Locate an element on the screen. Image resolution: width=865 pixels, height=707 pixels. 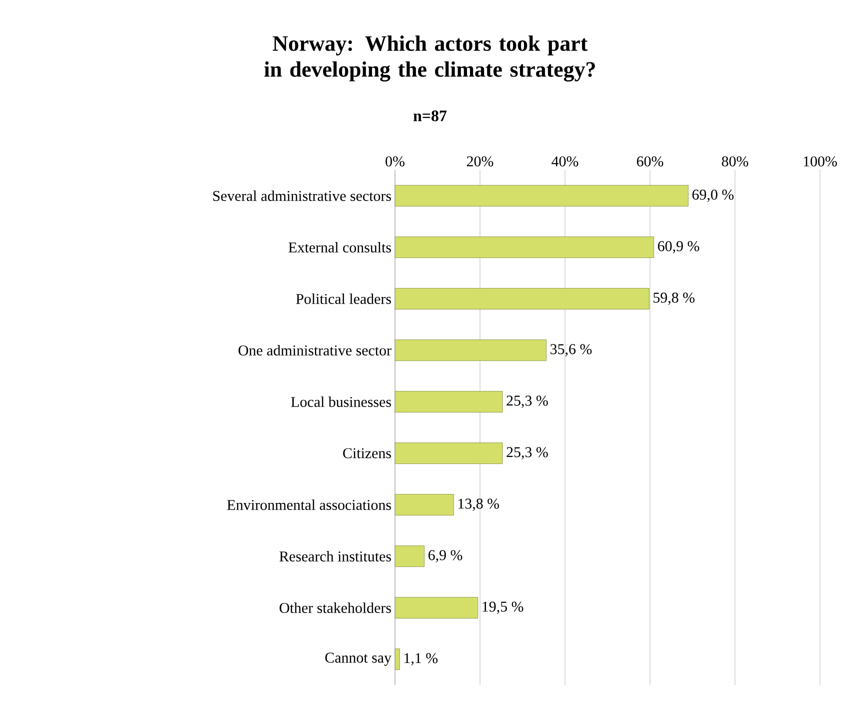
y-tick-label: Several administrative sectors is located at coordinates (302, 195).